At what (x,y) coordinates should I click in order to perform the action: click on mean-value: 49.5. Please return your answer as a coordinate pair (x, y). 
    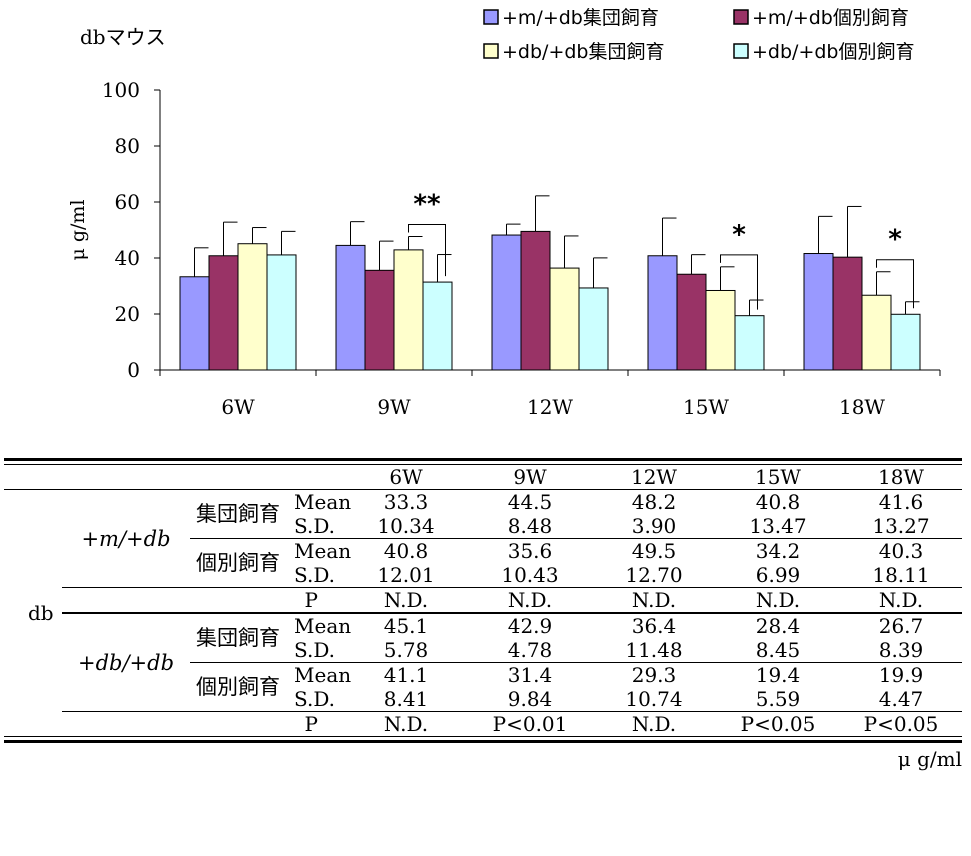
    Looking at the image, I should click on (654, 551).